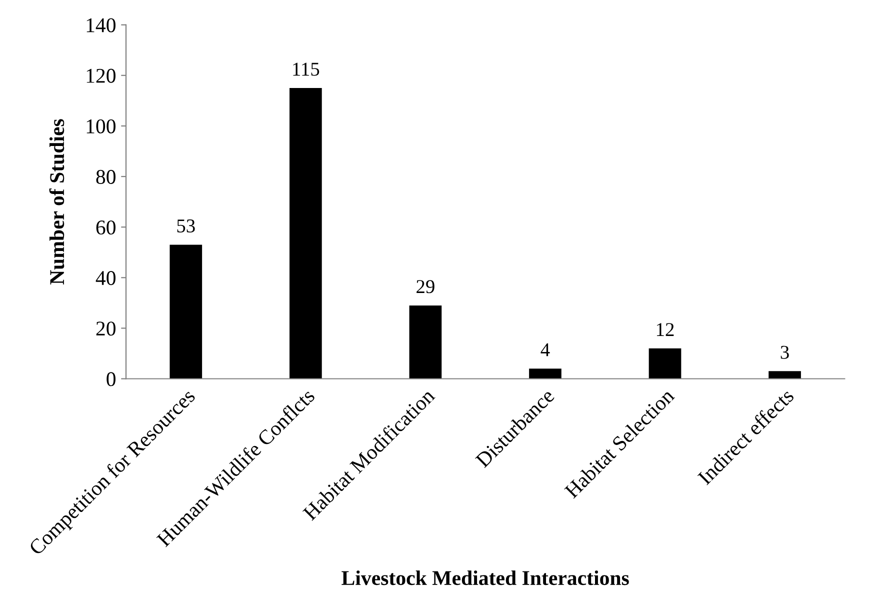 The height and width of the screenshot is (606, 869). Describe the element at coordinates (56, 202) in the screenshot. I see `y-axis-title: Number of Studies` at that location.